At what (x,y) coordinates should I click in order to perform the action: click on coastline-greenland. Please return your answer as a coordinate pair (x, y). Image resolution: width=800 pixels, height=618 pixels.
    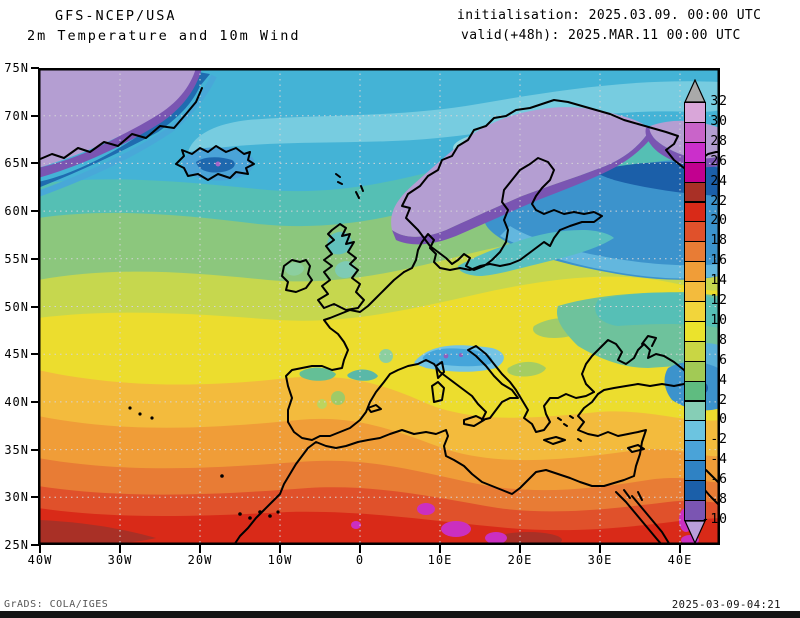
    Looking at the image, I should click on (120, 124).